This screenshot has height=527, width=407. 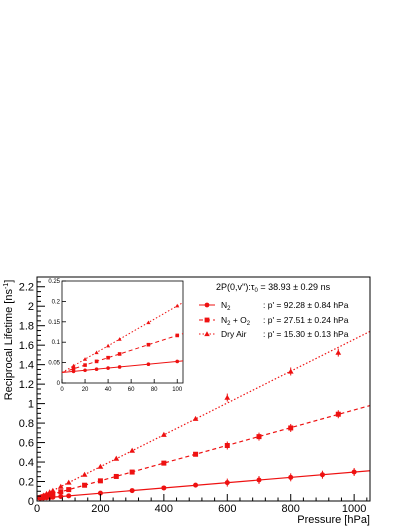 What do you see at coordinates (85, 390) in the screenshot?
I see `inset-x-tick-label: 20` at bounding box center [85, 390].